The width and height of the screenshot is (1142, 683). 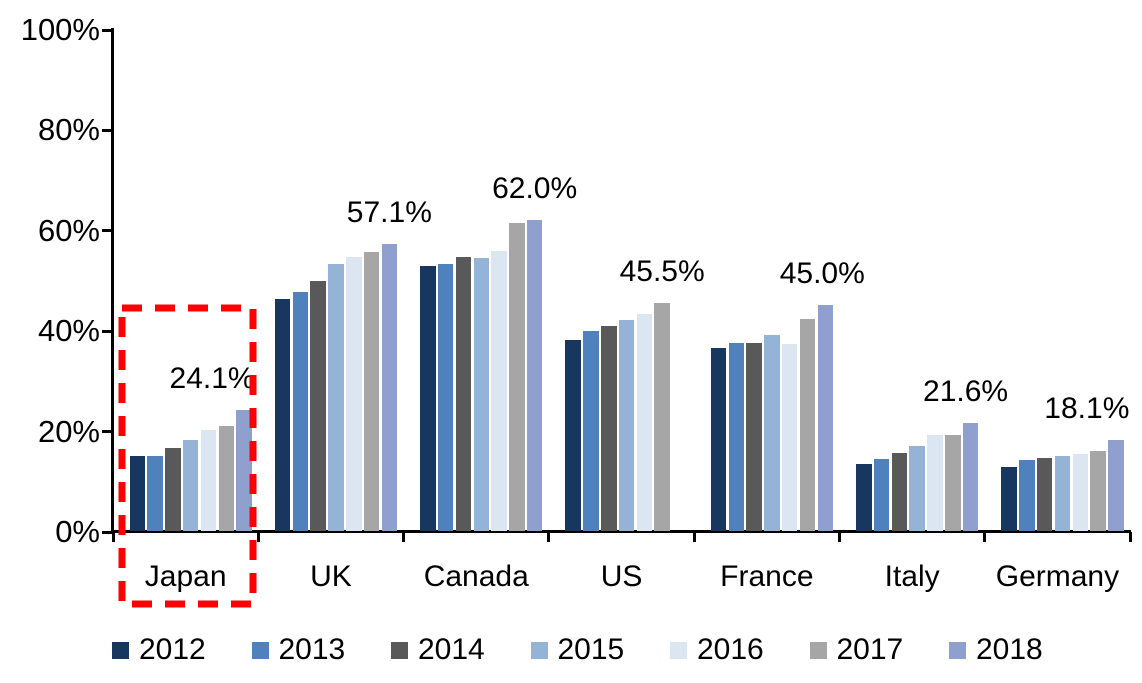 I want to click on bar-2018-germany, so click(x=1116, y=485).